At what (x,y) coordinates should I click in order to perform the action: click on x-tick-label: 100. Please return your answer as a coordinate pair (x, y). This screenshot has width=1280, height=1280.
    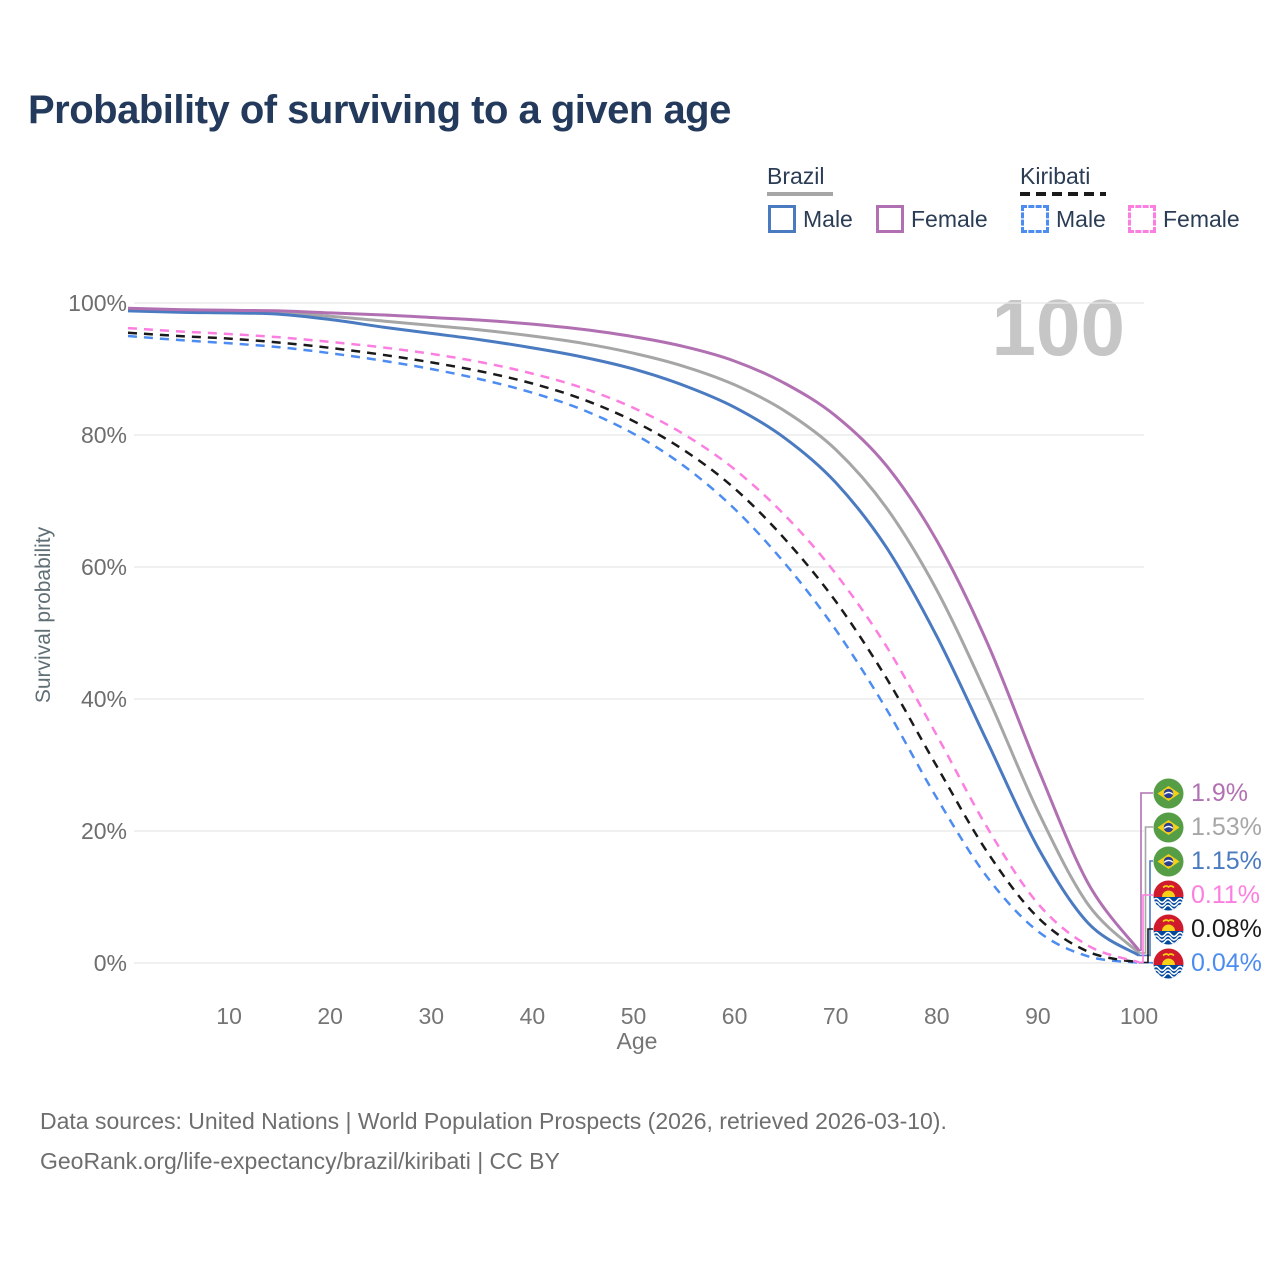
    Looking at the image, I should click on (1139, 1016).